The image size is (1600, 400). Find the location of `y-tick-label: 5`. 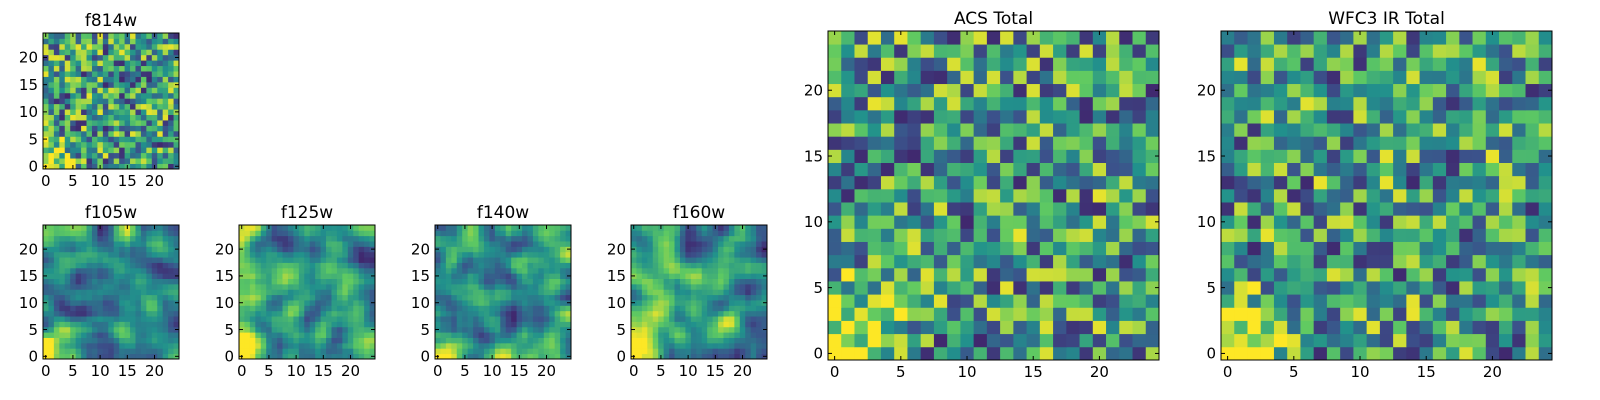

y-tick-label: 5 is located at coordinates (621, 330).